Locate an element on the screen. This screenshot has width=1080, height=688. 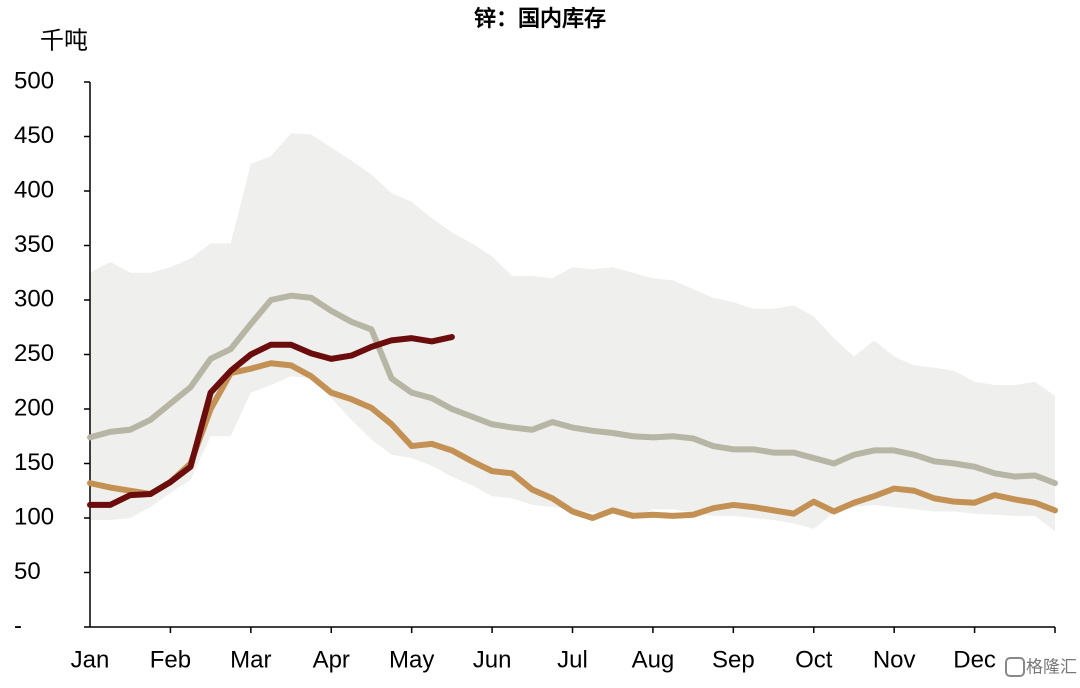
x-tick-label: Mar is located at coordinates (250, 659).